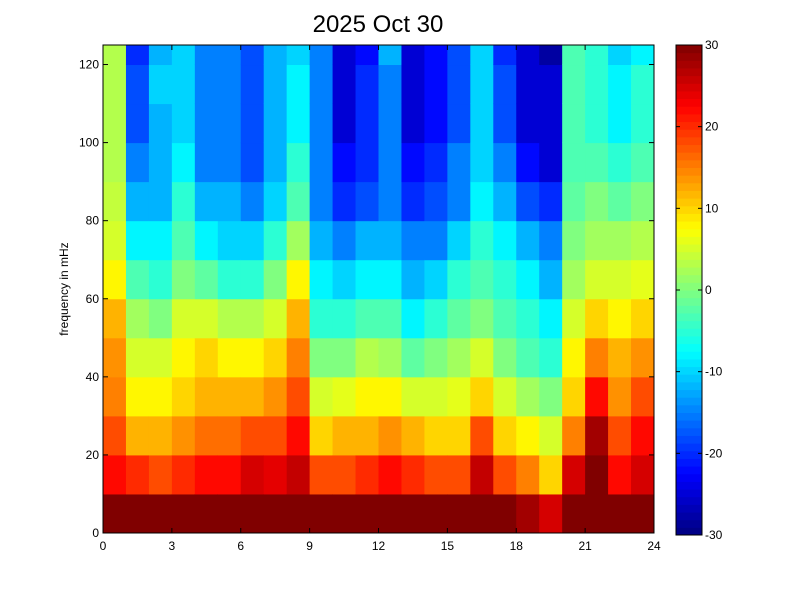  What do you see at coordinates (654, 546) in the screenshot?
I see `x-tick-label: 24` at bounding box center [654, 546].